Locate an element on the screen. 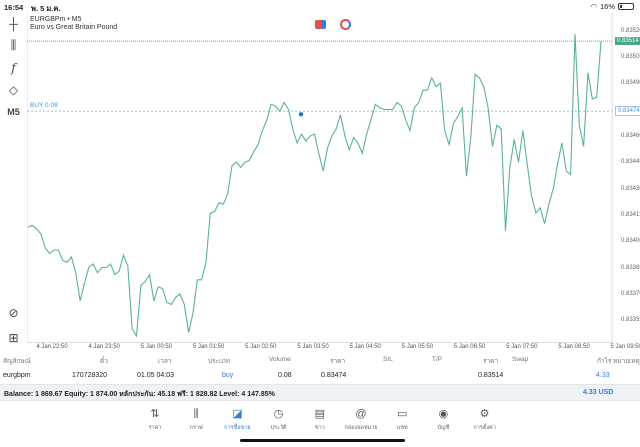 This screenshot has width=640, height=447. crosshair-icon: ┼ is located at coordinates (13, 23).